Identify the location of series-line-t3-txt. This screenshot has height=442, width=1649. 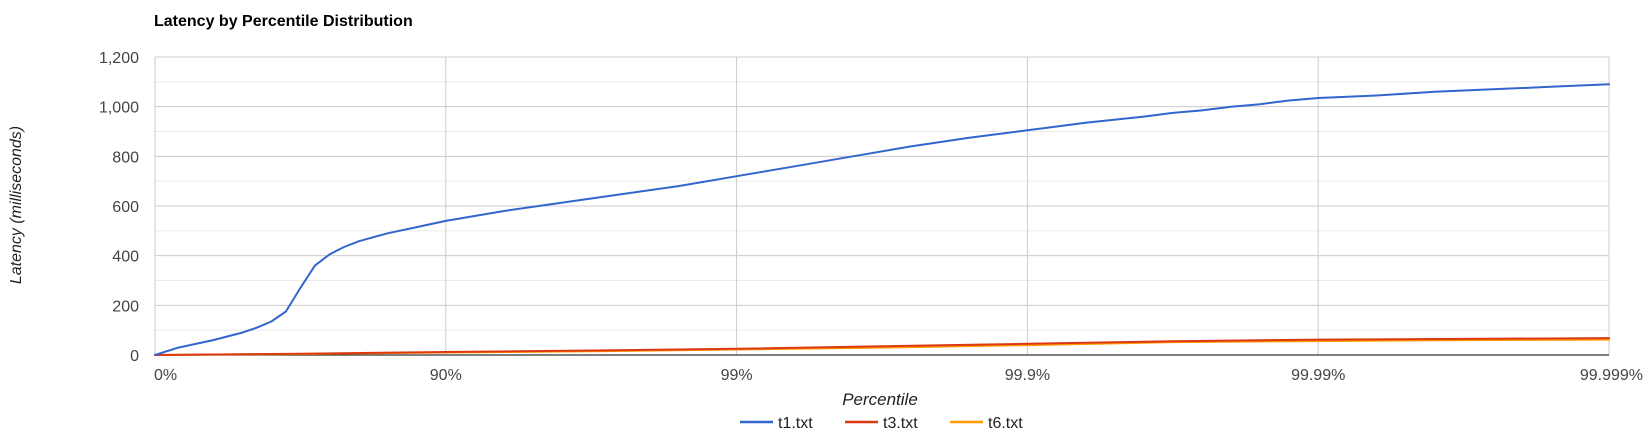
(882, 346).